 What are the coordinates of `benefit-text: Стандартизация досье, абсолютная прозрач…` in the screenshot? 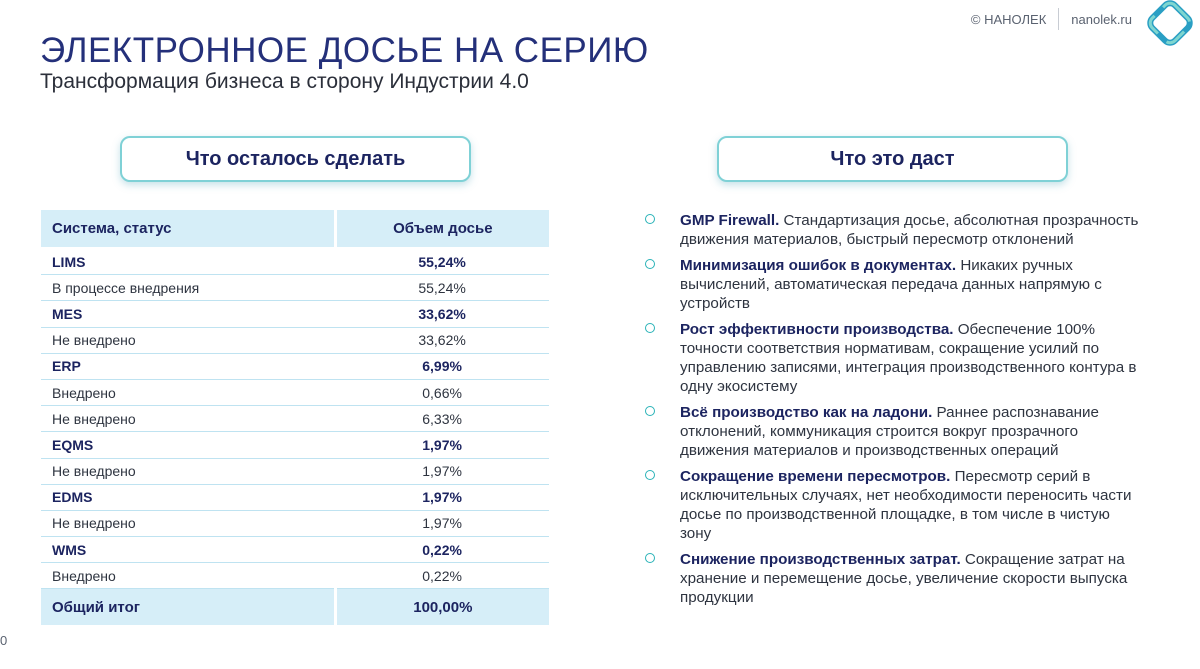 It's located at (909, 230).